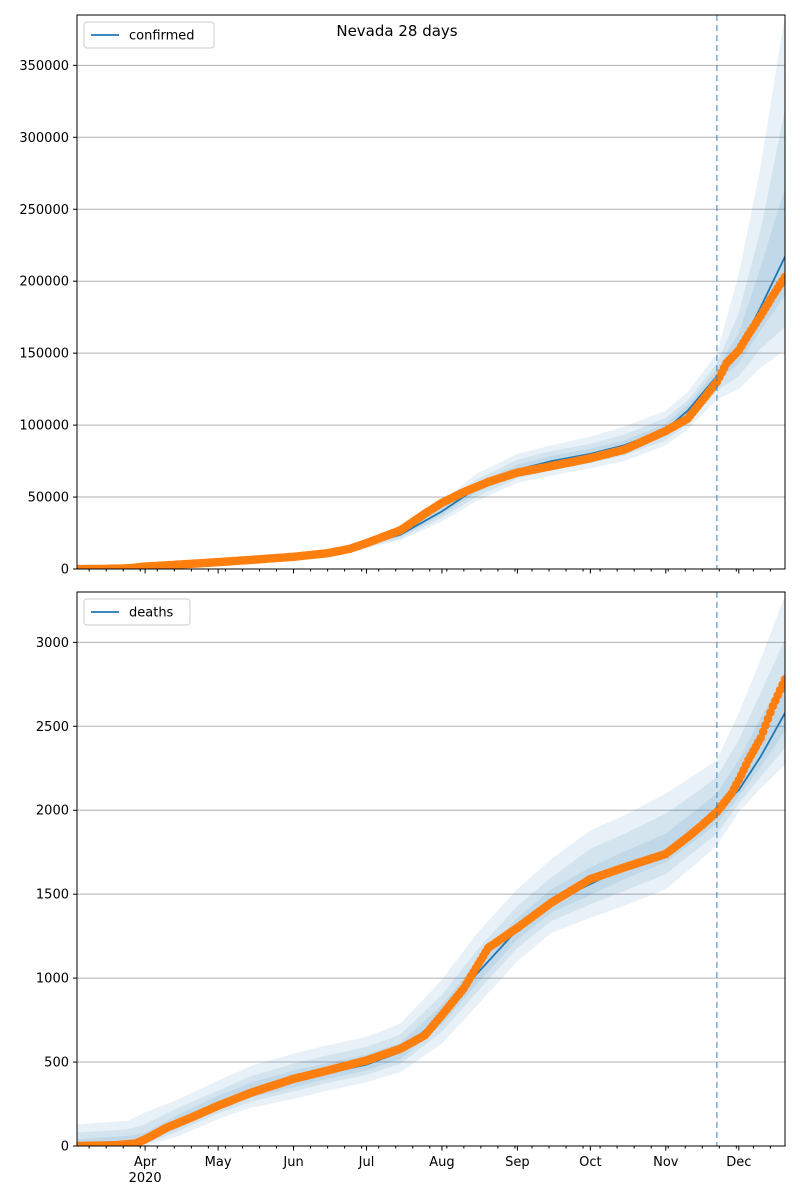 The width and height of the screenshot is (800, 1200). I want to click on legend: deaths, so click(137, 612).